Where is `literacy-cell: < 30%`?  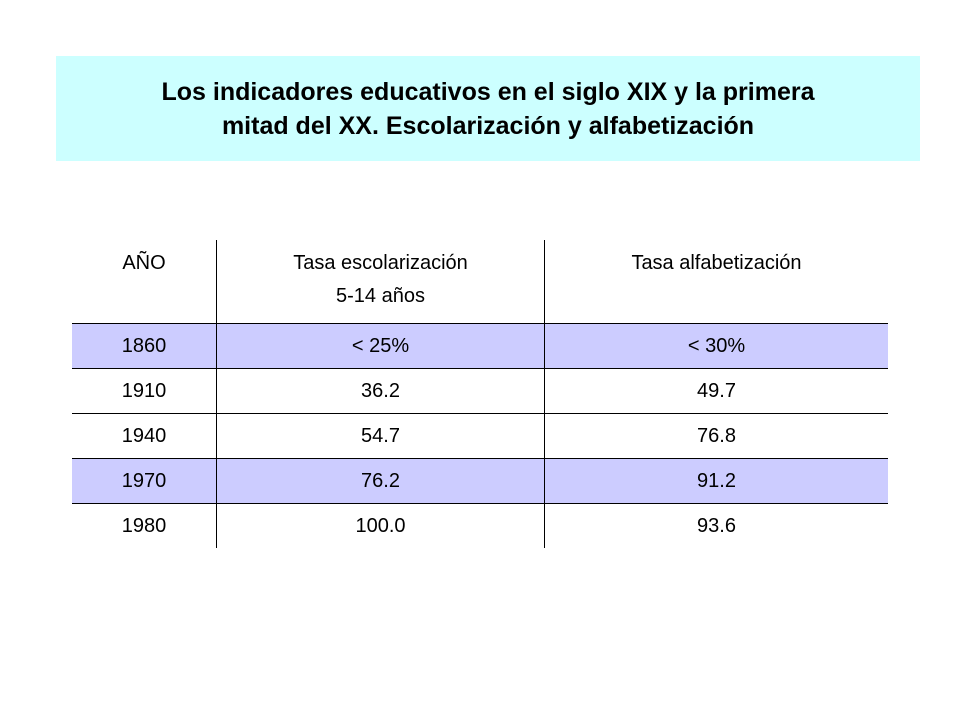 literacy-cell: < 30% is located at coordinates (716, 345).